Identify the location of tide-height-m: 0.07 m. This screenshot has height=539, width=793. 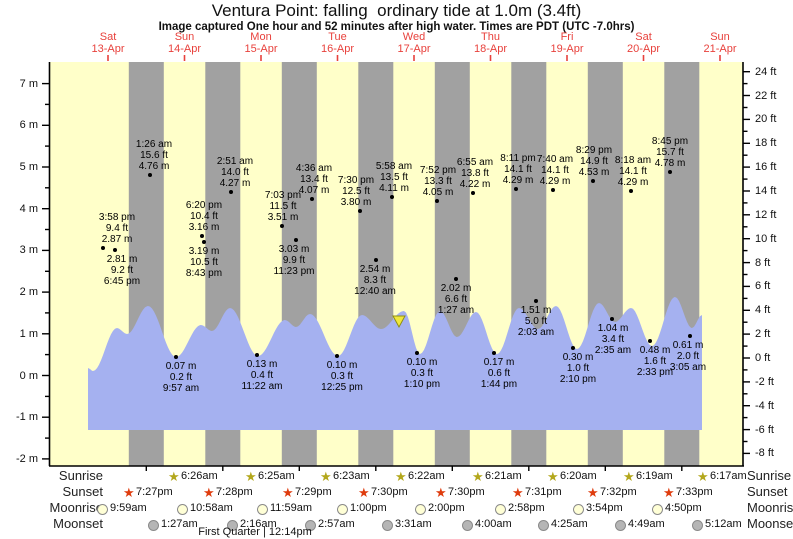
(181, 366).